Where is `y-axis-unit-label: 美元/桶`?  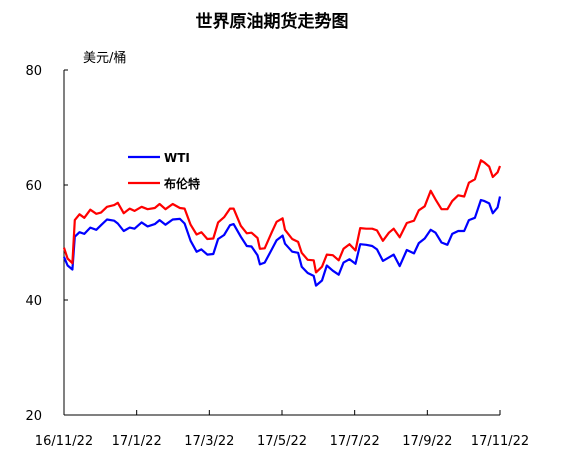
y-axis-unit-label: 美元/桶 is located at coordinates (104, 58).